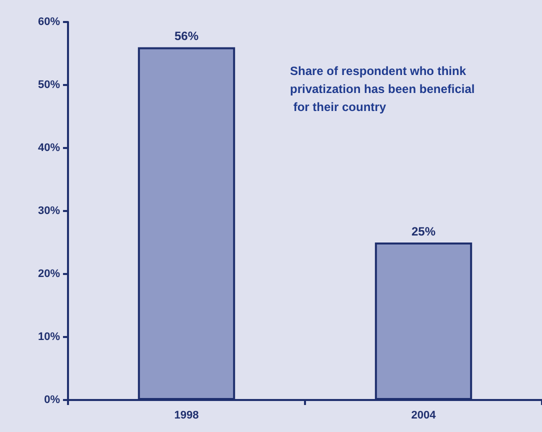 Image resolution: width=542 pixels, height=432 pixels. Describe the element at coordinates (186, 36) in the screenshot. I see `data-label: 56%` at that location.